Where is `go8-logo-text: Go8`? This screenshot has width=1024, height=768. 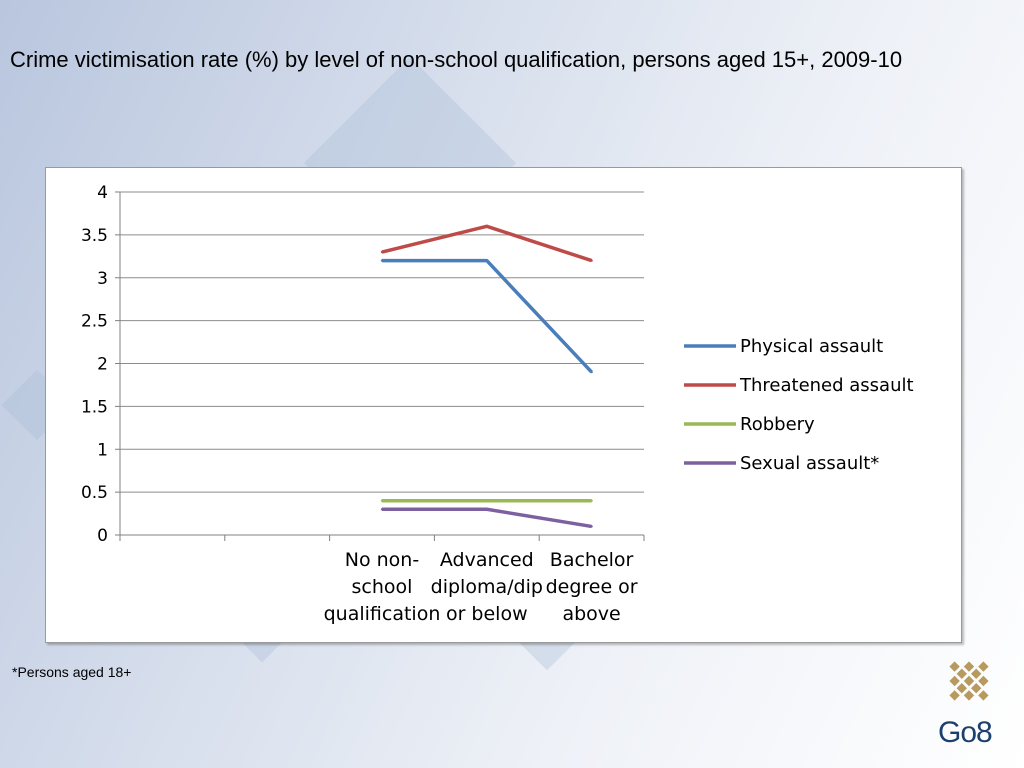
go8-logo-text: Go8 is located at coordinates (965, 732).